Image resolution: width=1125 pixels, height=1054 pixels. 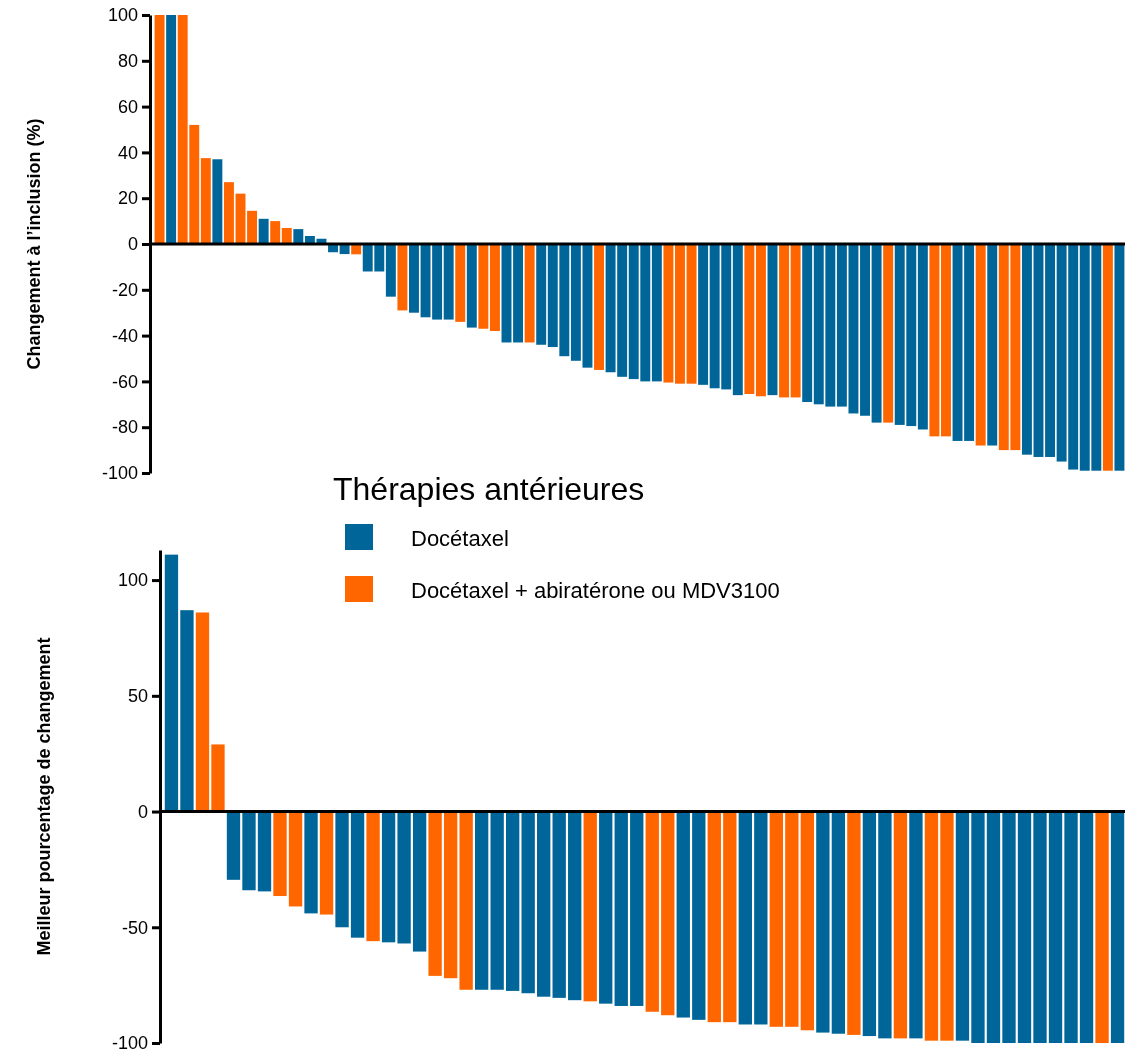 What do you see at coordinates (124, 290) in the screenshot?
I see `y-tick-label: -20` at bounding box center [124, 290].